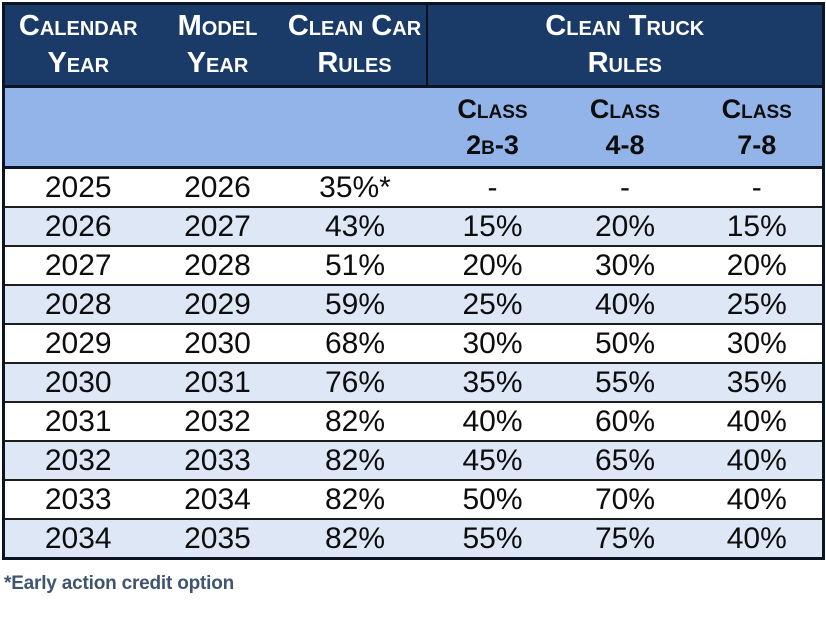  Describe the element at coordinates (355, 343) in the screenshot. I see `table-cell: 68%` at that location.